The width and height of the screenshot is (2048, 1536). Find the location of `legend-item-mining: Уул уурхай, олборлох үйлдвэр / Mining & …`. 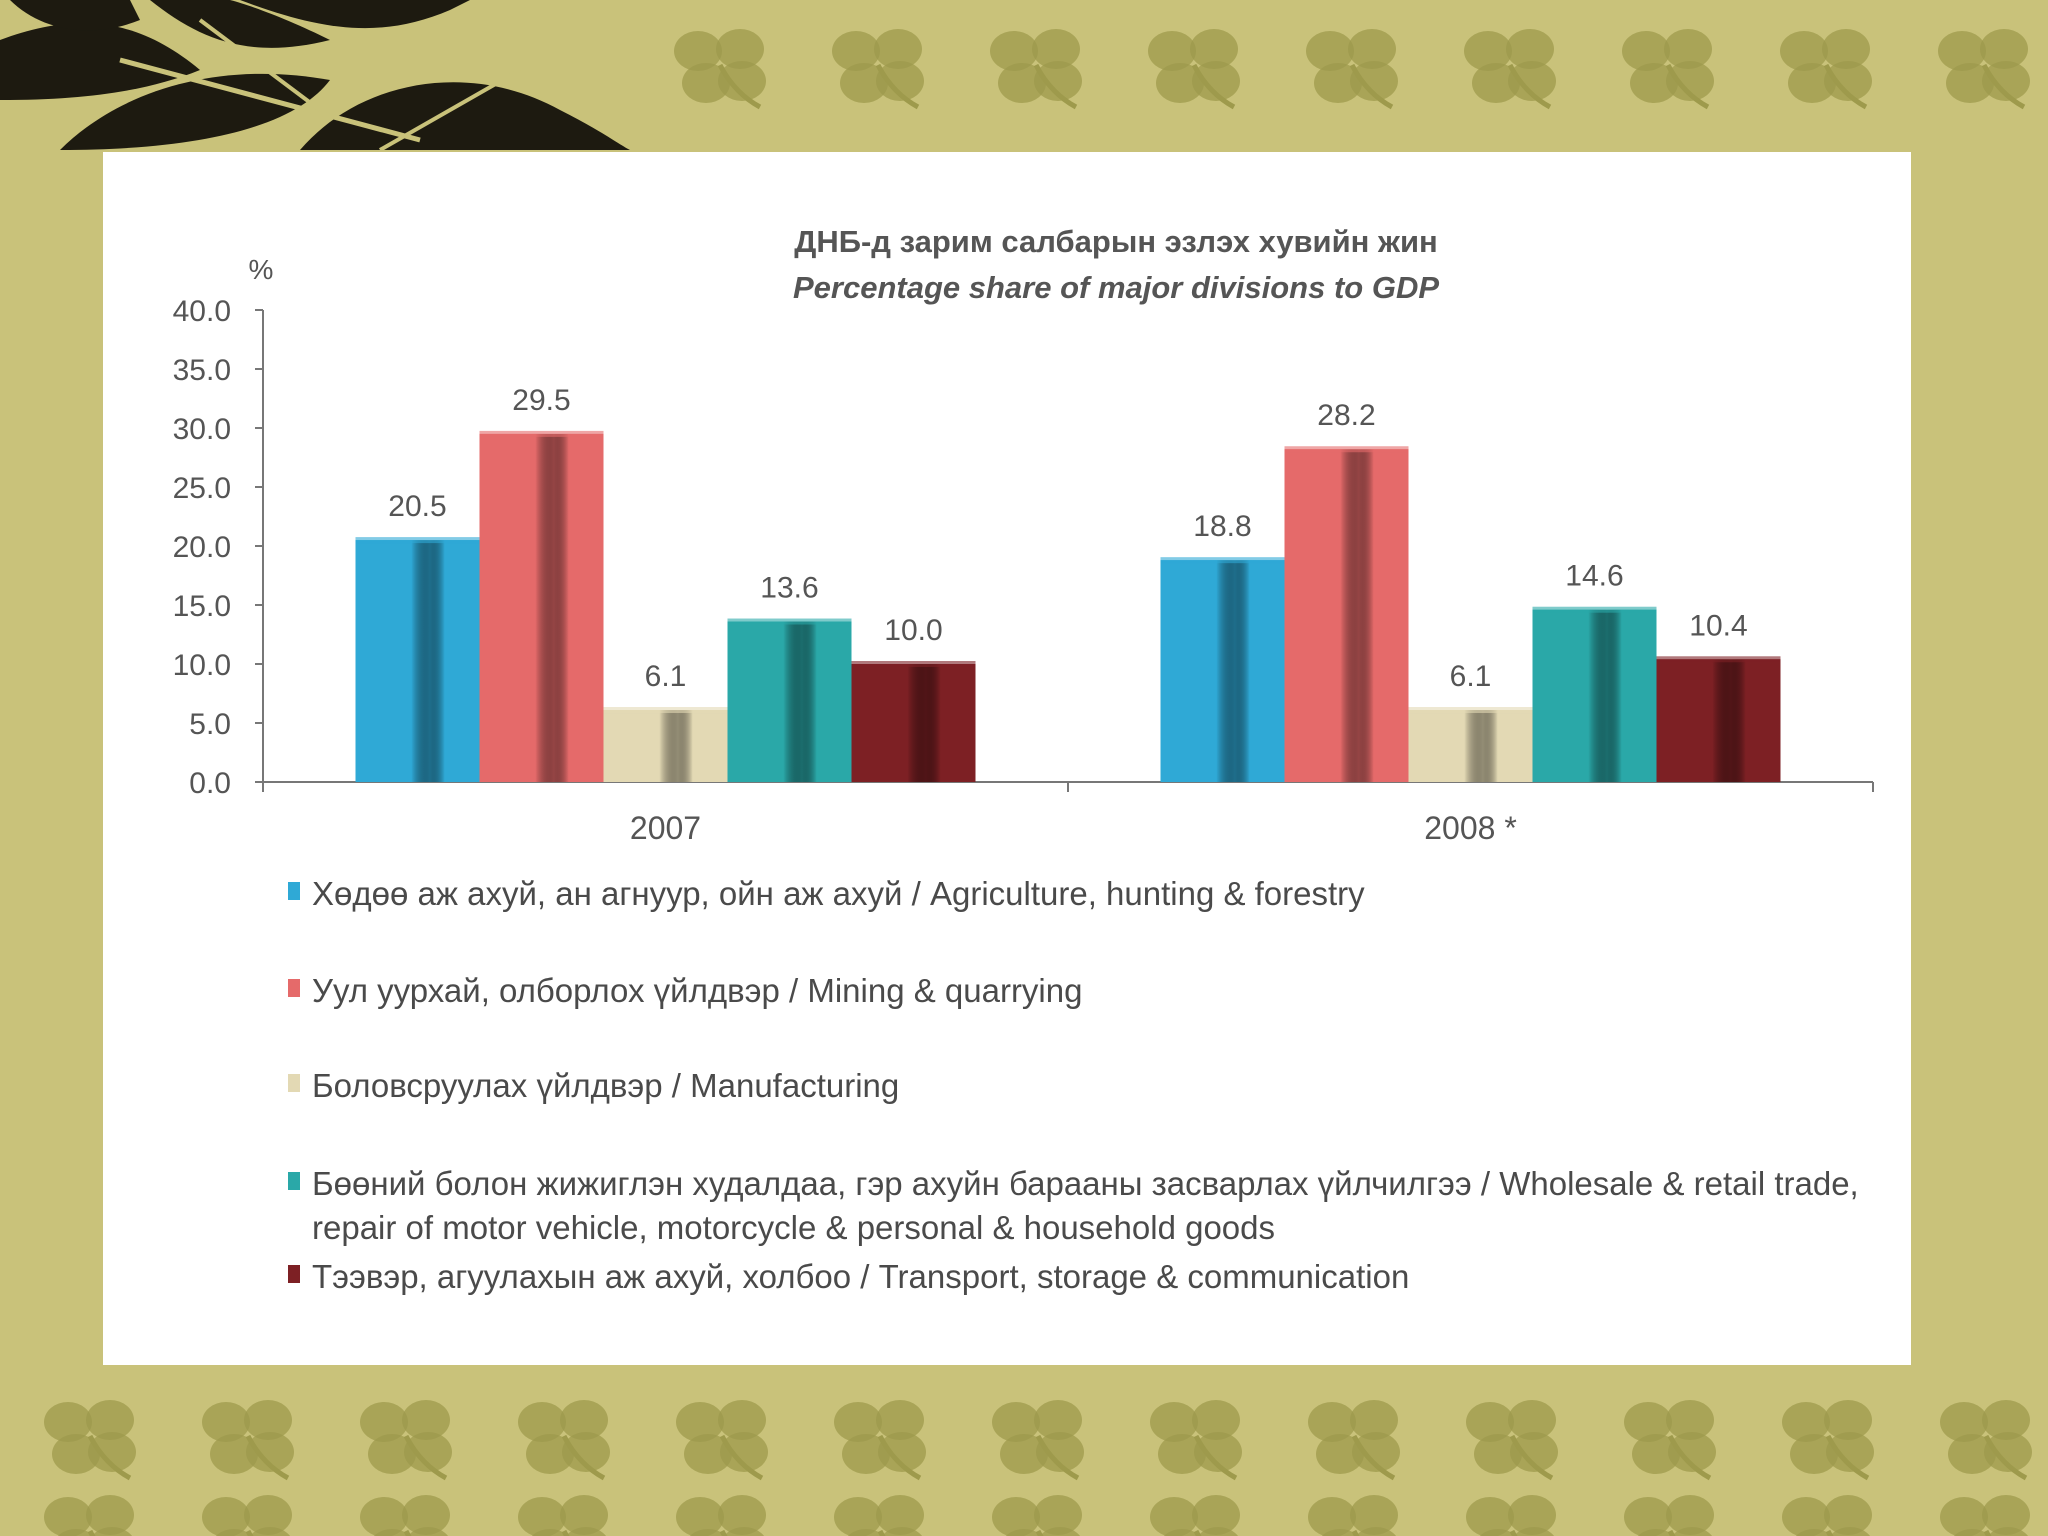

legend-item-mining: Уул уурхай, олборлох үйлдвэр / Mining & … is located at coordinates (1080, 991).